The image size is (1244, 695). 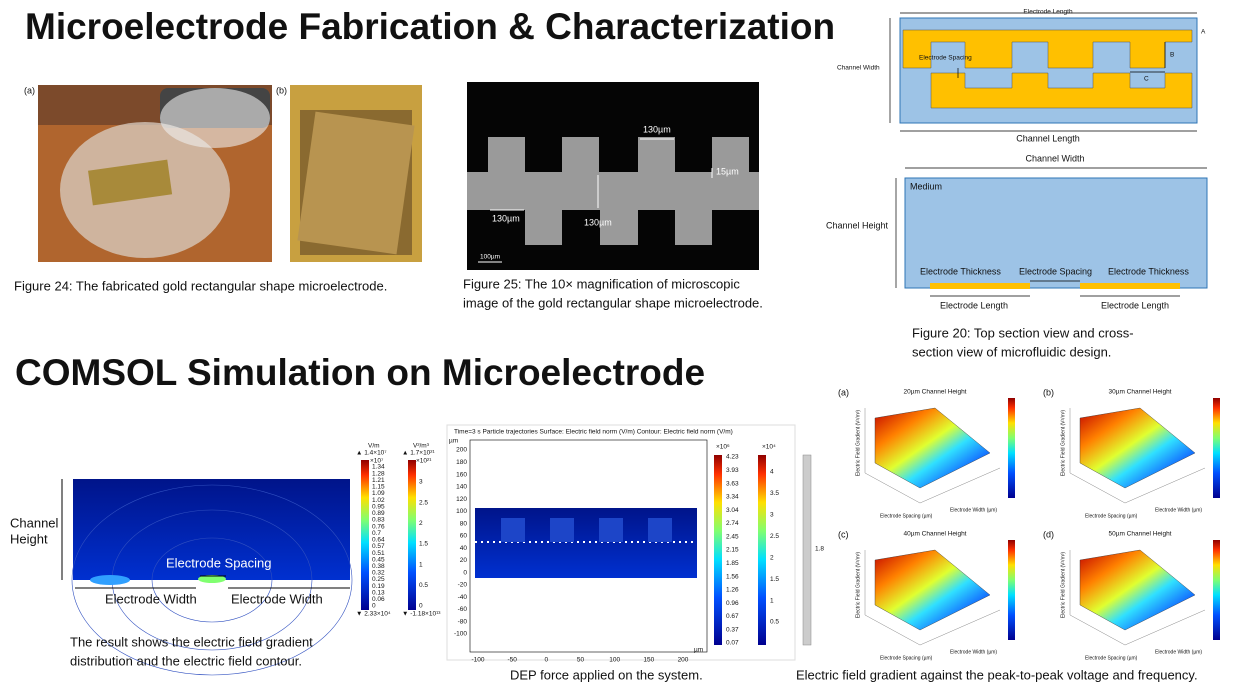 I want to click on colorbar-max: ▲ 1.4×10⁷, so click(x=371, y=453).